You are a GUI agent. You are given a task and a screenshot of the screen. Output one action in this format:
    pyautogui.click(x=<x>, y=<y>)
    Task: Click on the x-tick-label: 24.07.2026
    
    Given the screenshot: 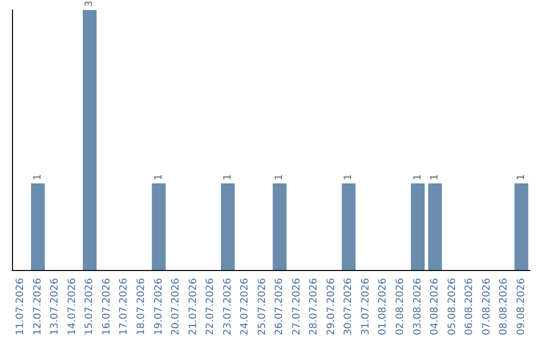 What is the action you would take?
    pyautogui.click(x=245, y=307)
    